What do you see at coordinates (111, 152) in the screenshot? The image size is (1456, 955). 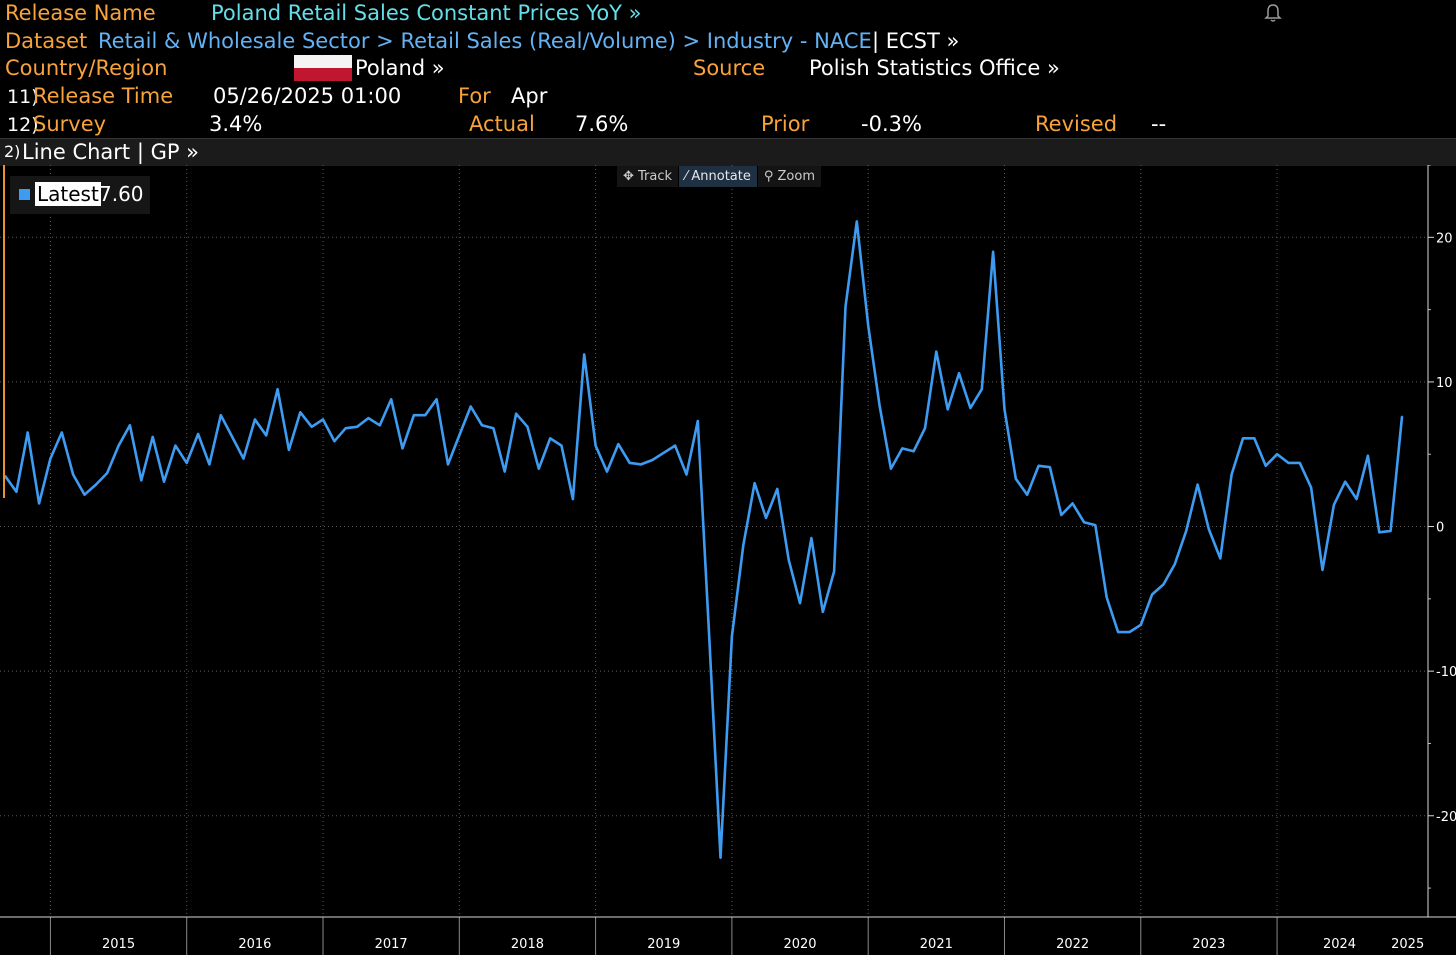 I see `chart-bar-title: Line Chart | GP »` at bounding box center [111, 152].